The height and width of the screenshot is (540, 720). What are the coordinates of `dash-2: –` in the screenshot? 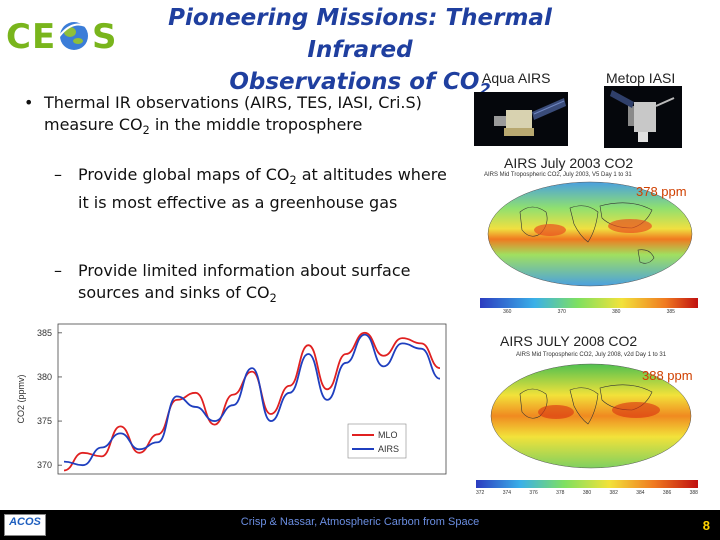 It's located at (58, 270).